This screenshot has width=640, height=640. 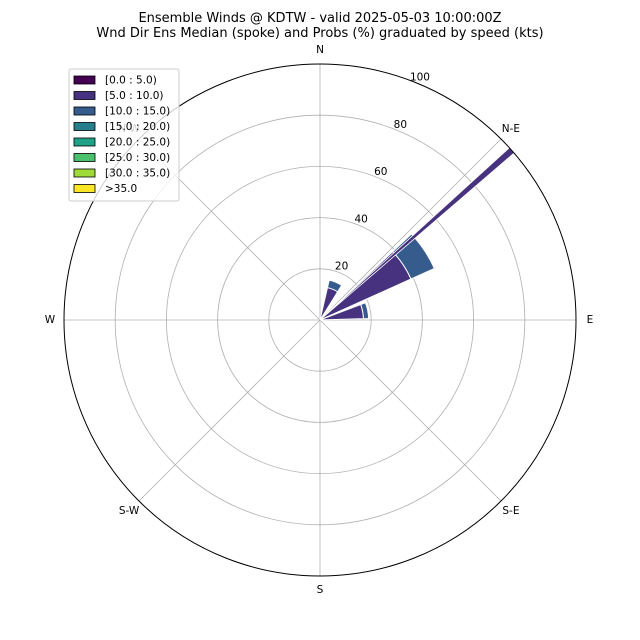 I want to click on direction-label: N, so click(x=320, y=50).